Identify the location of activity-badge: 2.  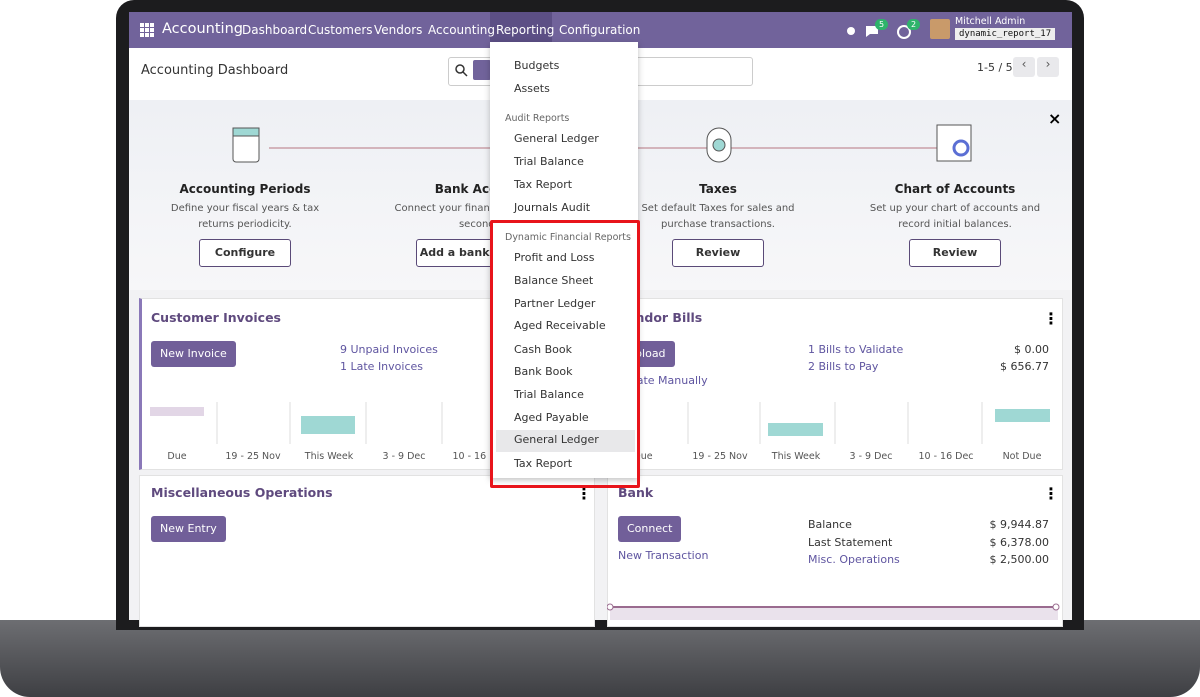
(914, 24).